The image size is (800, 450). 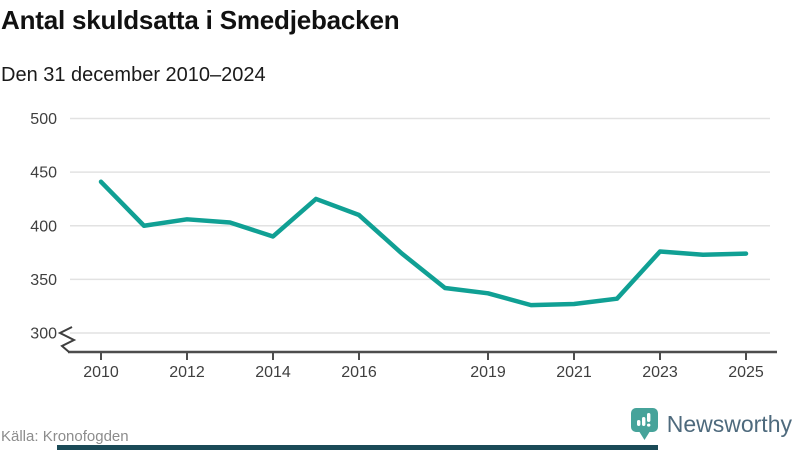 What do you see at coordinates (359, 372) in the screenshot?
I see `x-tick-label: 2016` at bounding box center [359, 372].